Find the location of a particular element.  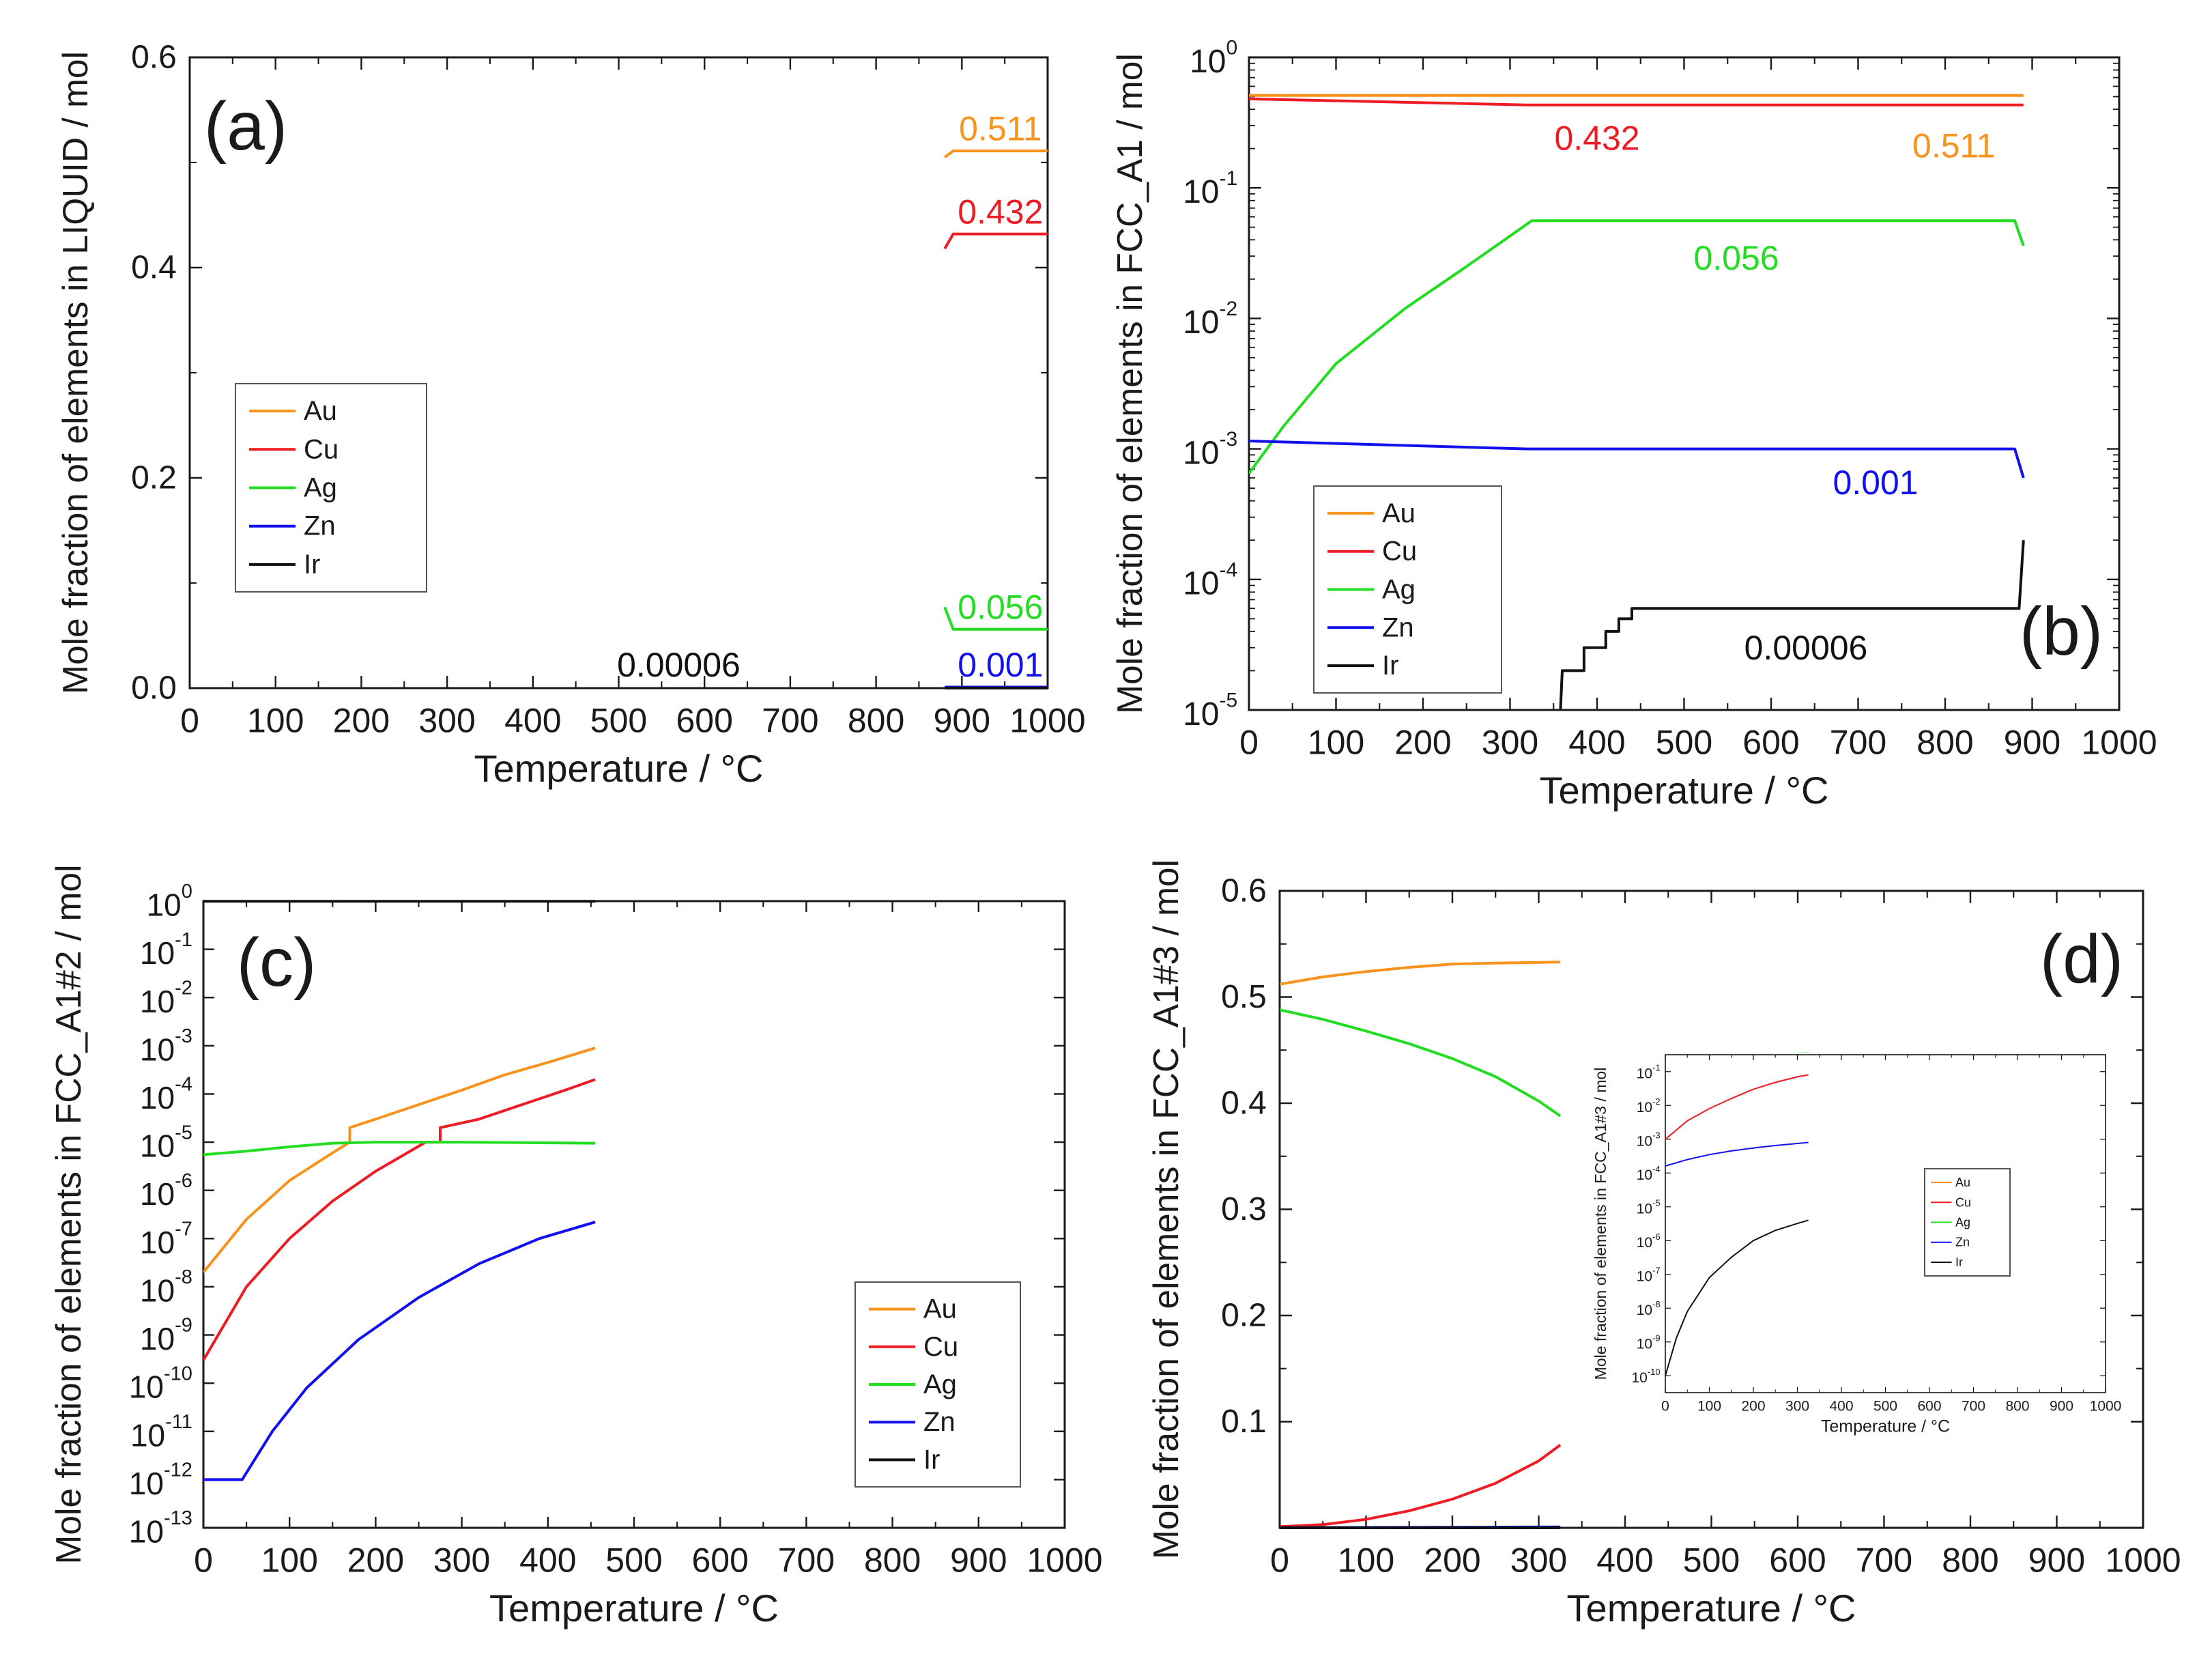

x-tick-label: 1000 is located at coordinates (2119, 743).